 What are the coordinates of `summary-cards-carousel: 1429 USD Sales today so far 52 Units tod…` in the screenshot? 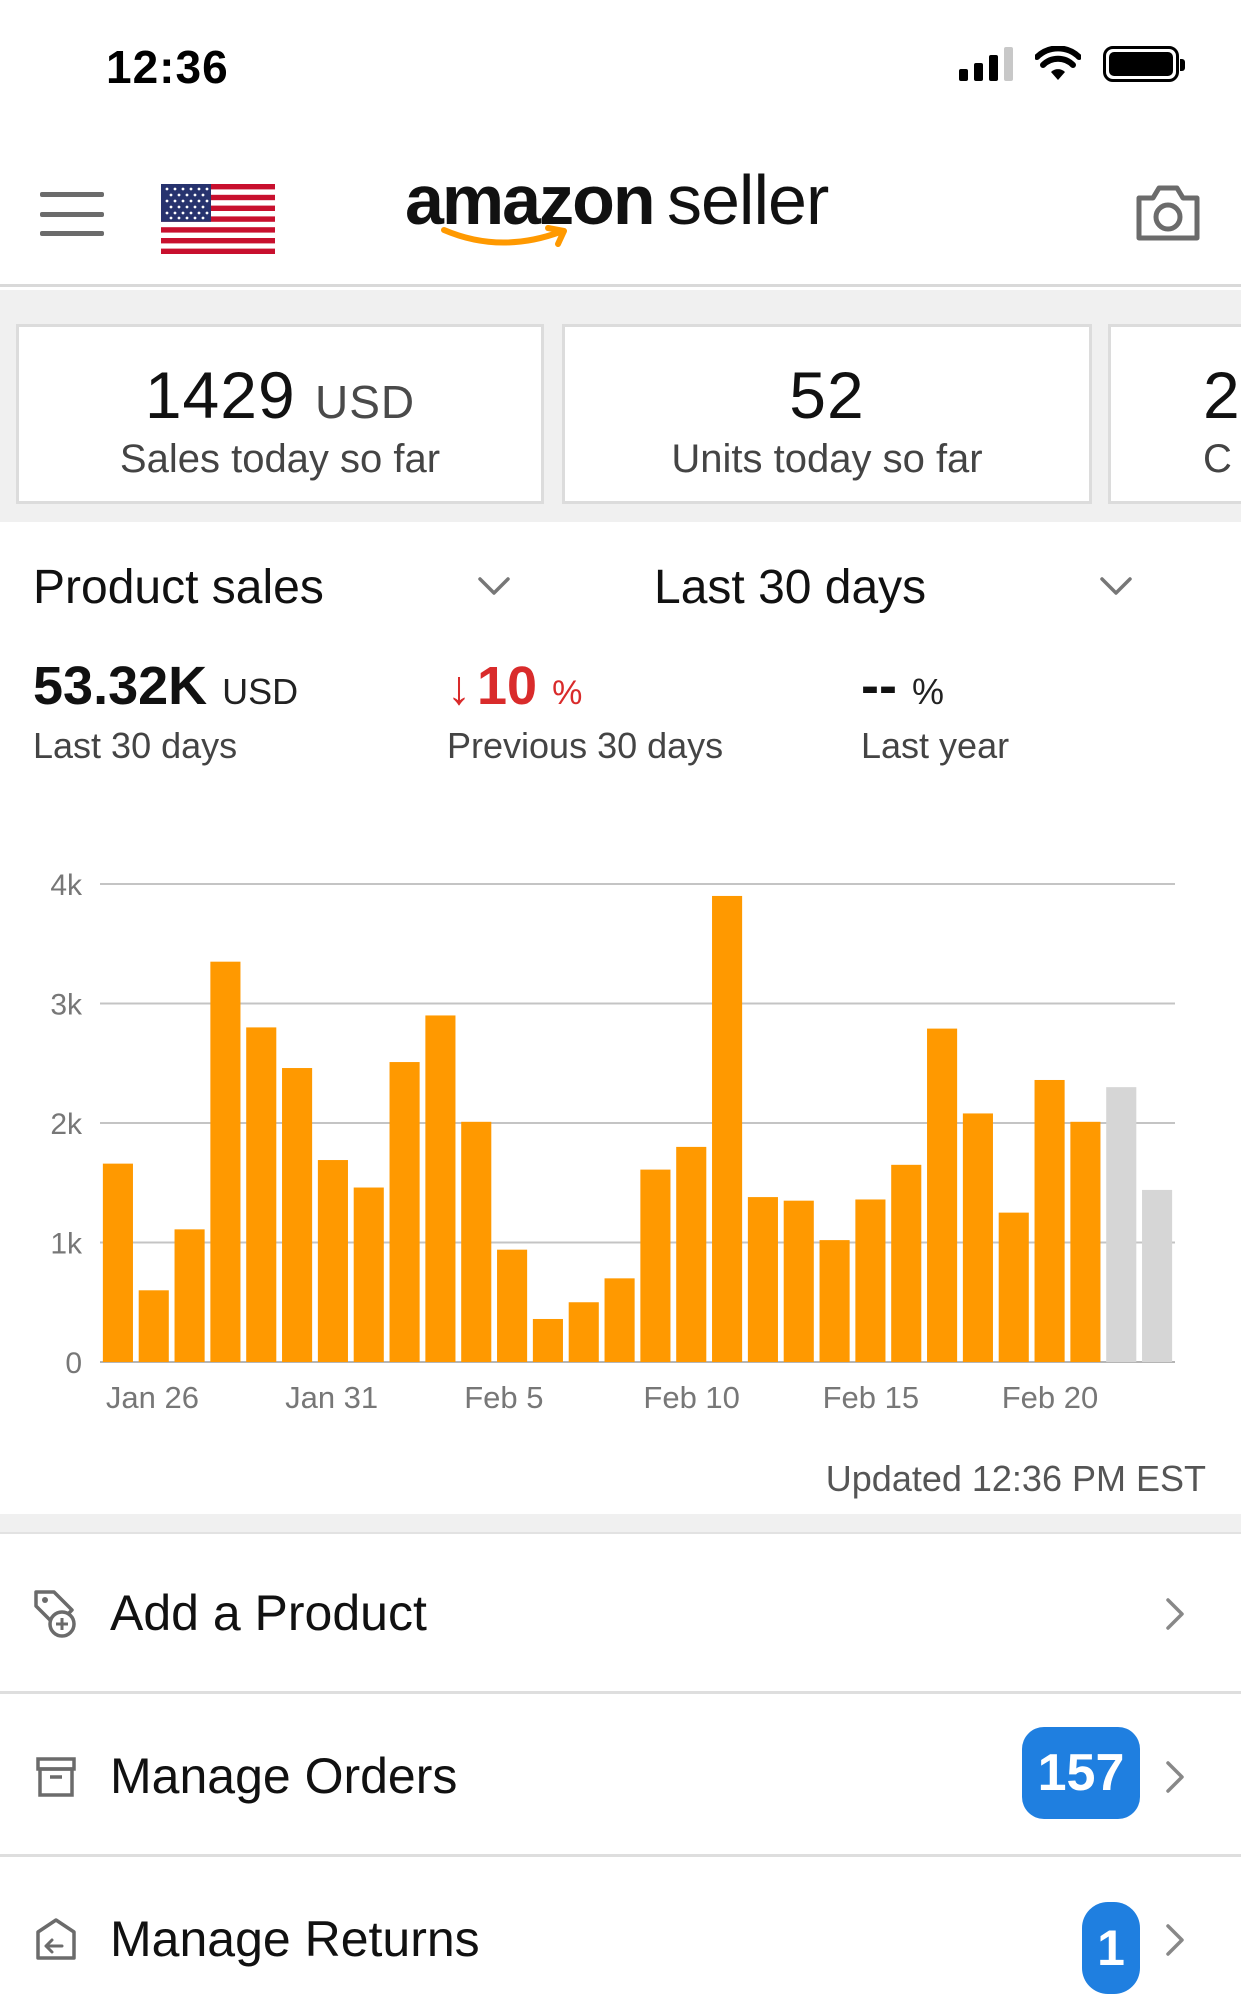 It's located at (620, 406).